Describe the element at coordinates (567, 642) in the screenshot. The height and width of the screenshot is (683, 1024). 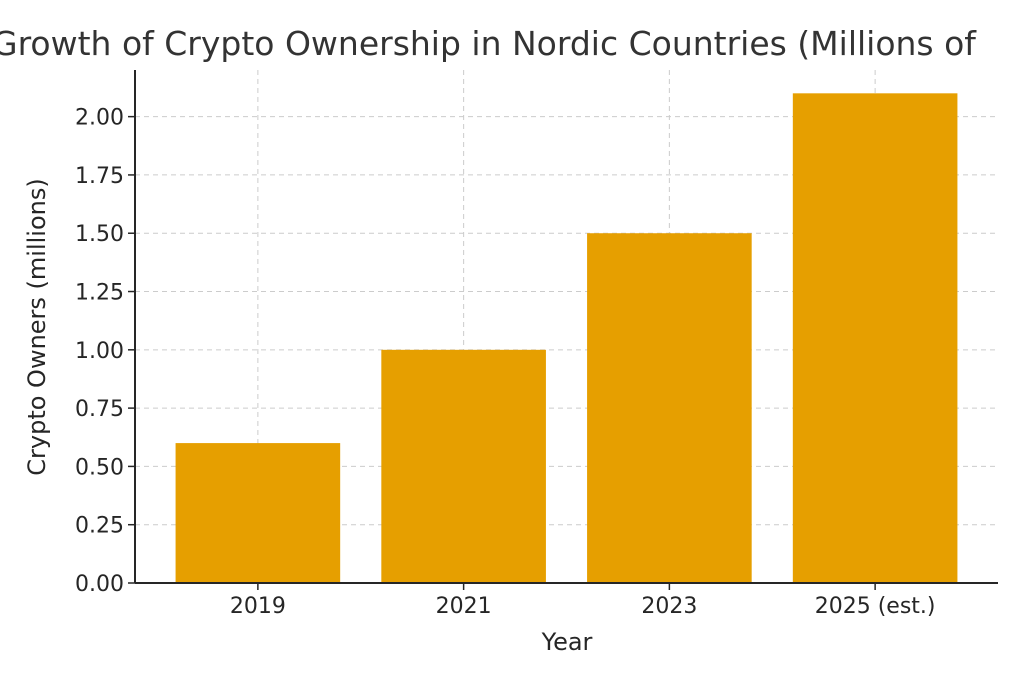
I see `x-axis-title: Year` at that location.